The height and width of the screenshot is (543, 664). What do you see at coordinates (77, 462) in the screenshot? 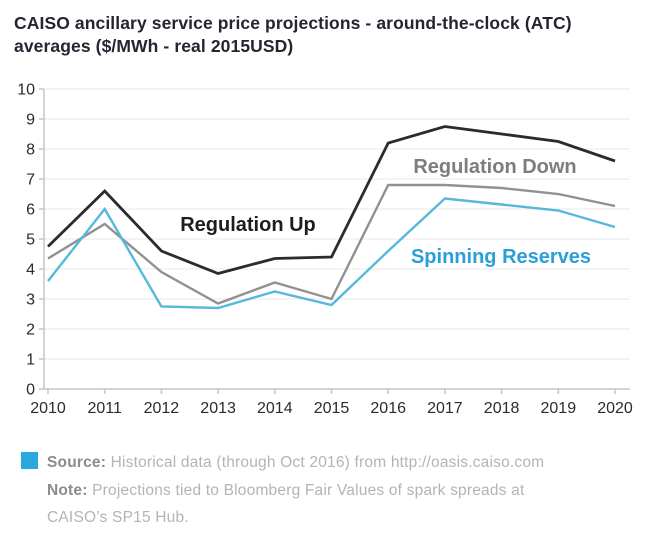
I see `source-label: Source:` at bounding box center [77, 462].